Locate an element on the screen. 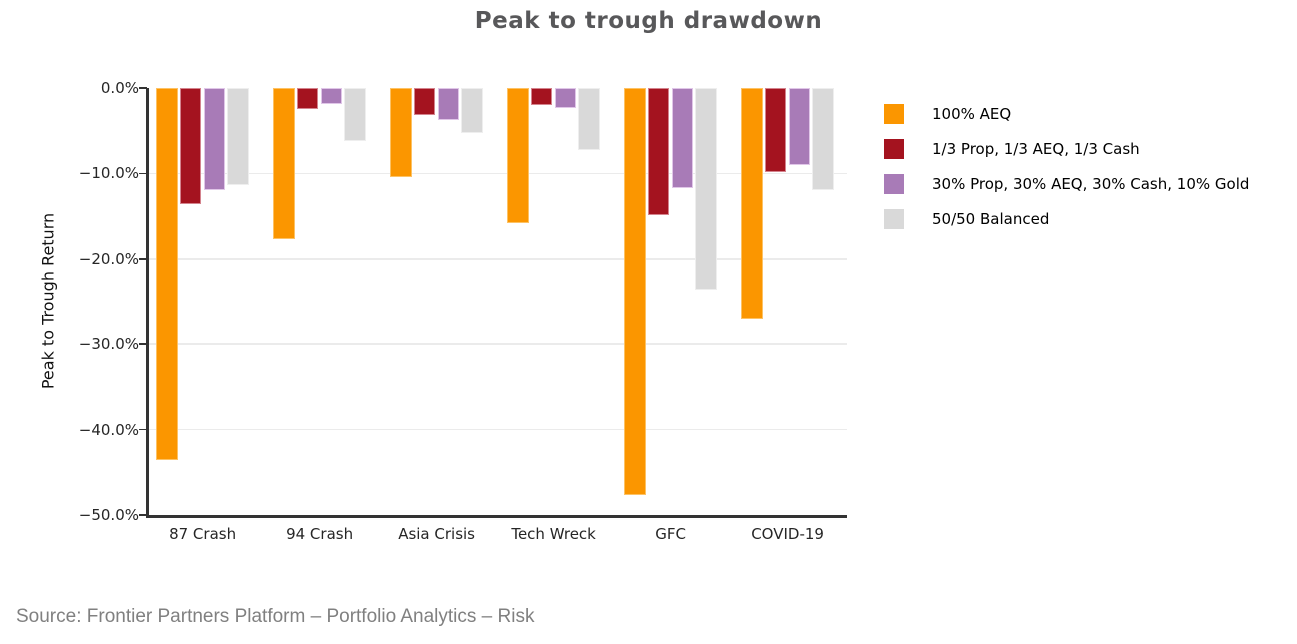 The width and height of the screenshot is (1297, 644). legend-item-2: 30% Prop, 30% AEQ, 30% Cash, 10% Gold is located at coordinates (1066, 184).